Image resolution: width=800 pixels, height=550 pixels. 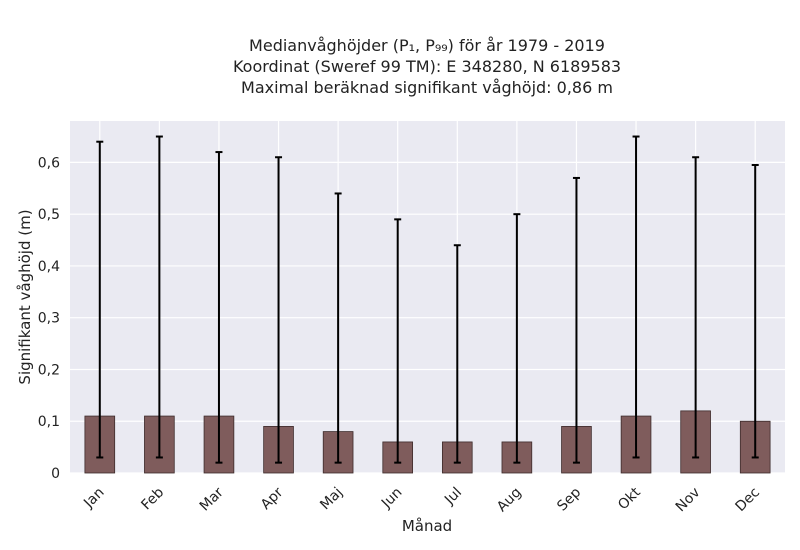 What do you see at coordinates (272, 498) in the screenshot?
I see `x-tick-label: Apr` at bounding box center [272, 498].